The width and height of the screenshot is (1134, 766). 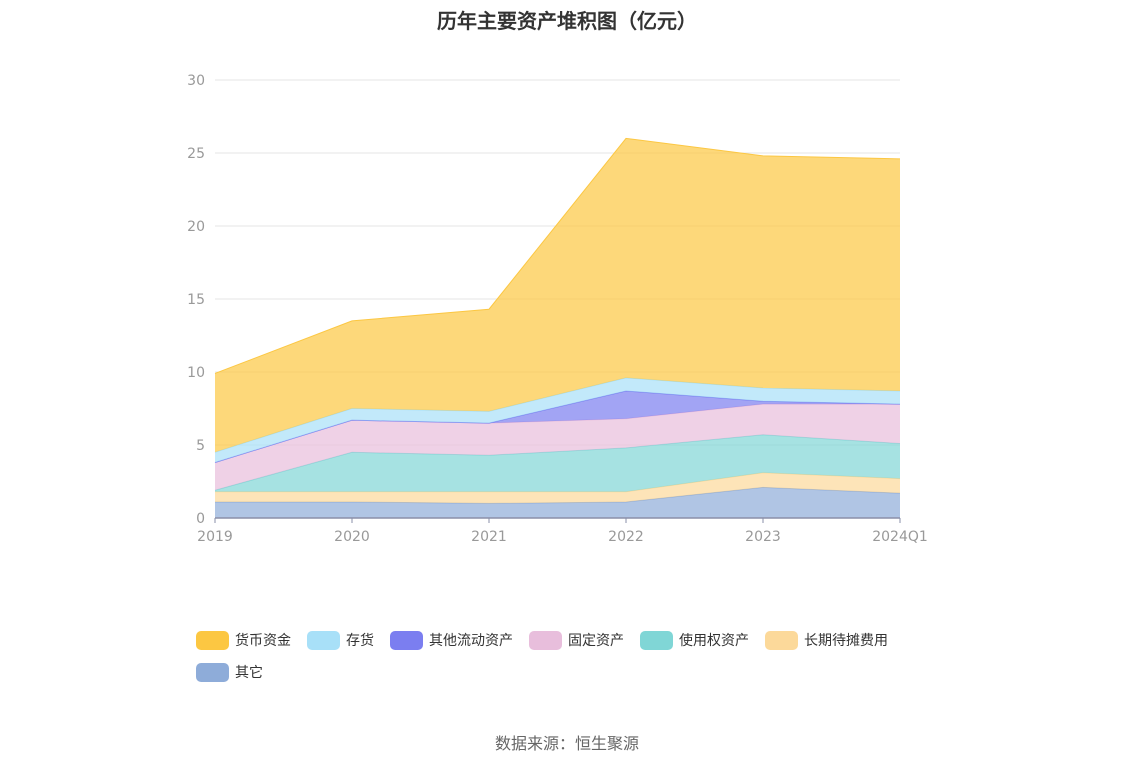 I want to click on legend-item: 长期待摊费用, so click(x=826, y=640).